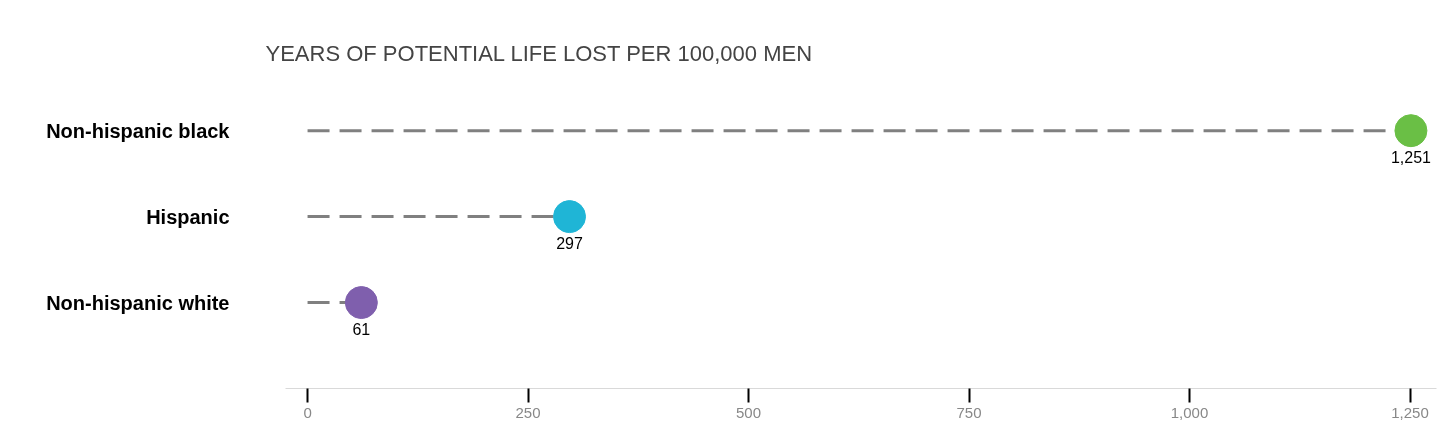 The height and width of the screenshot is (428, 1456). Describe the element at coordinates (1410, 412) in the screenshot. I see `x-tick-label: 1,250` at that location.